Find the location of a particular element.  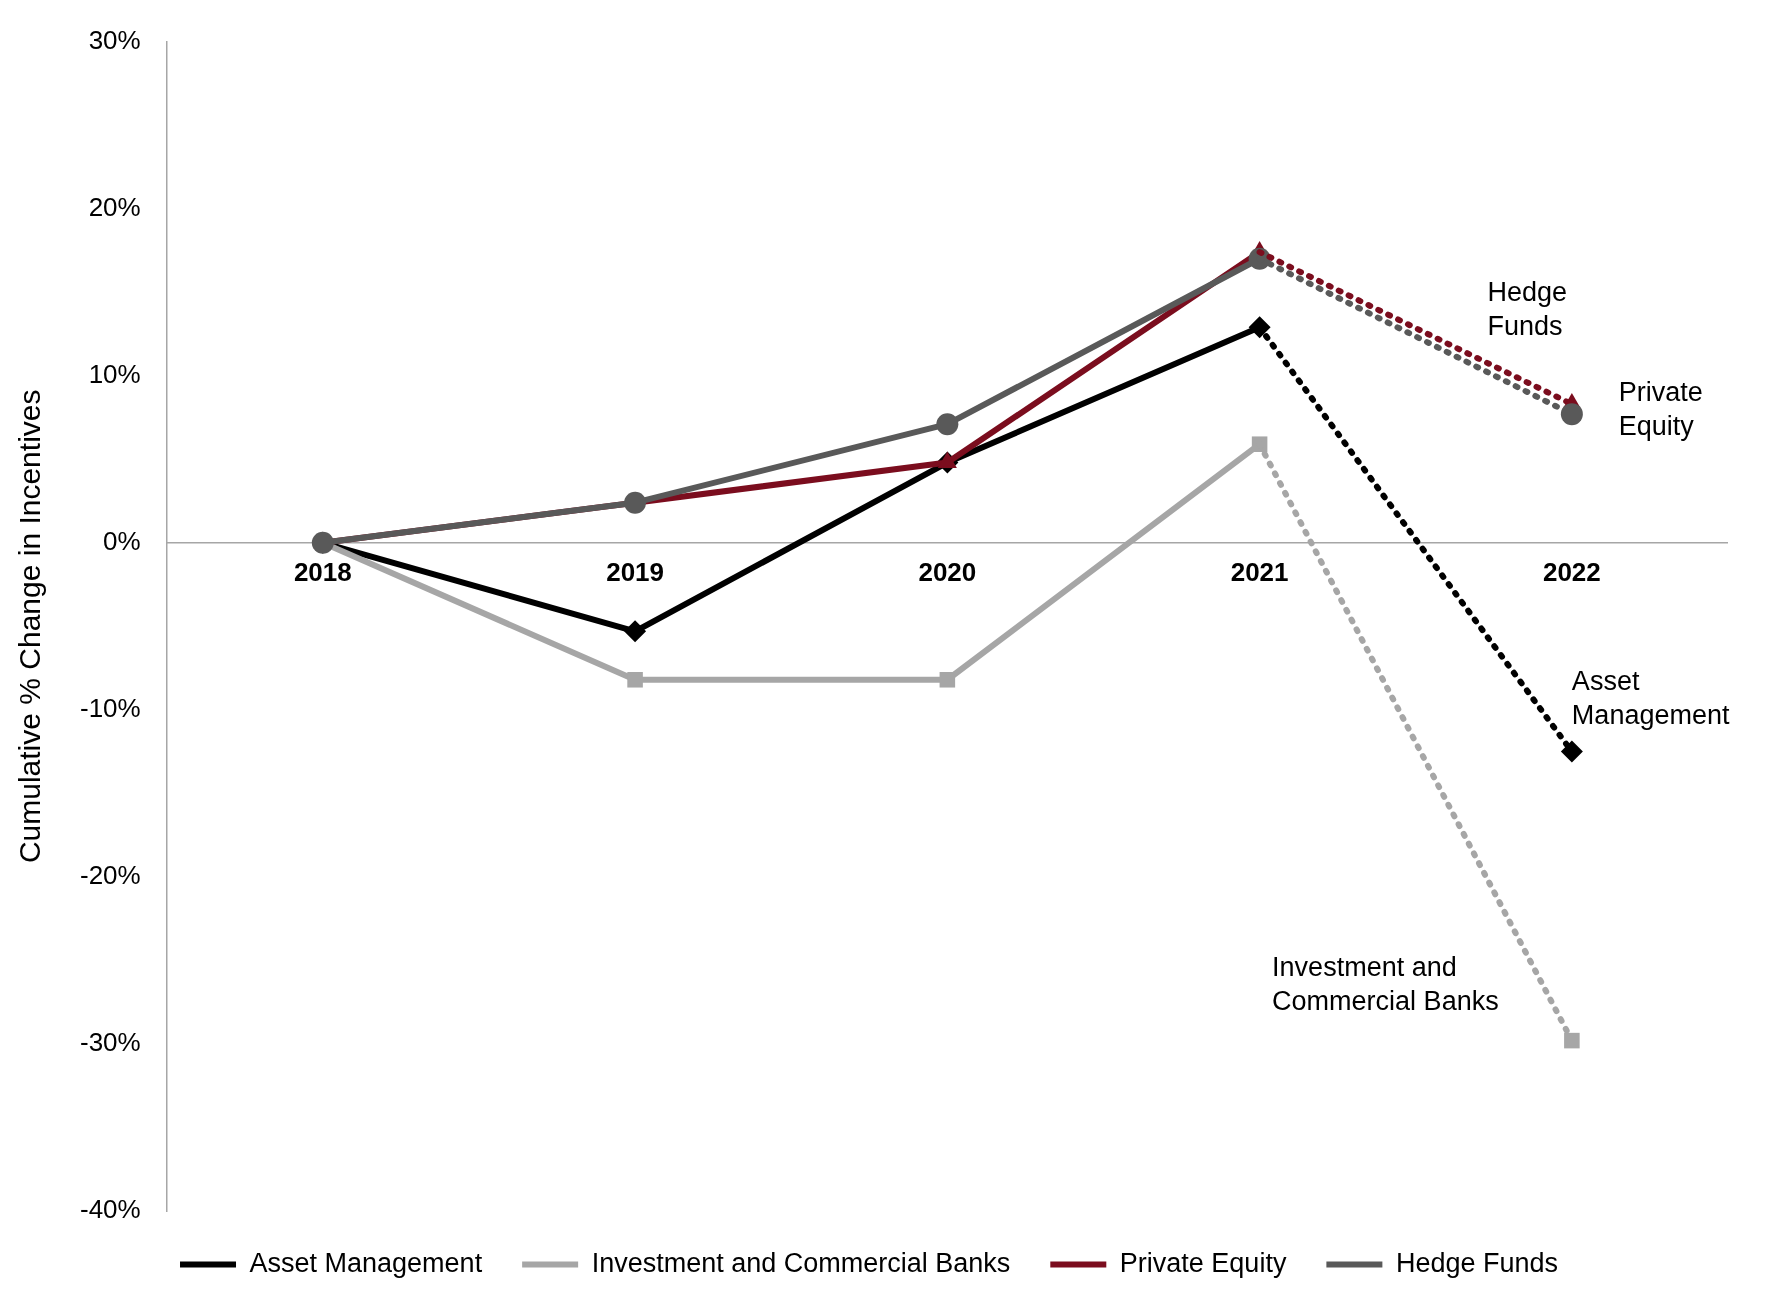

legend-label: Investment and Commercial Banks is located at coordinates (801, 1262).